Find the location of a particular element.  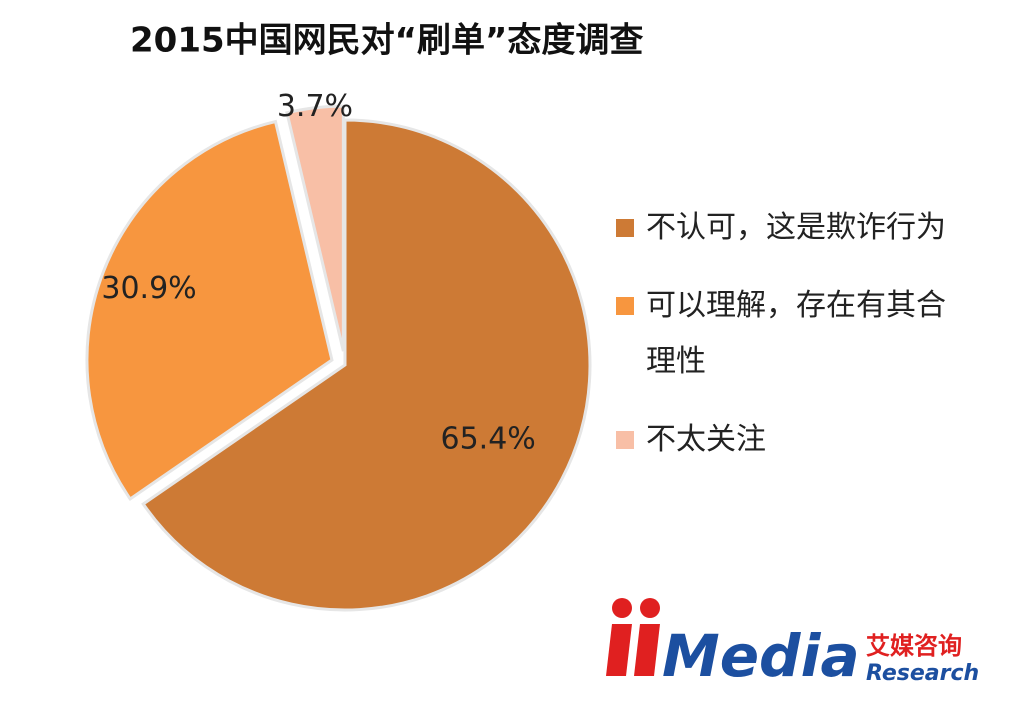

legend-item: 不认可，这是欺诈行为 is located at coordinates (786, 228).